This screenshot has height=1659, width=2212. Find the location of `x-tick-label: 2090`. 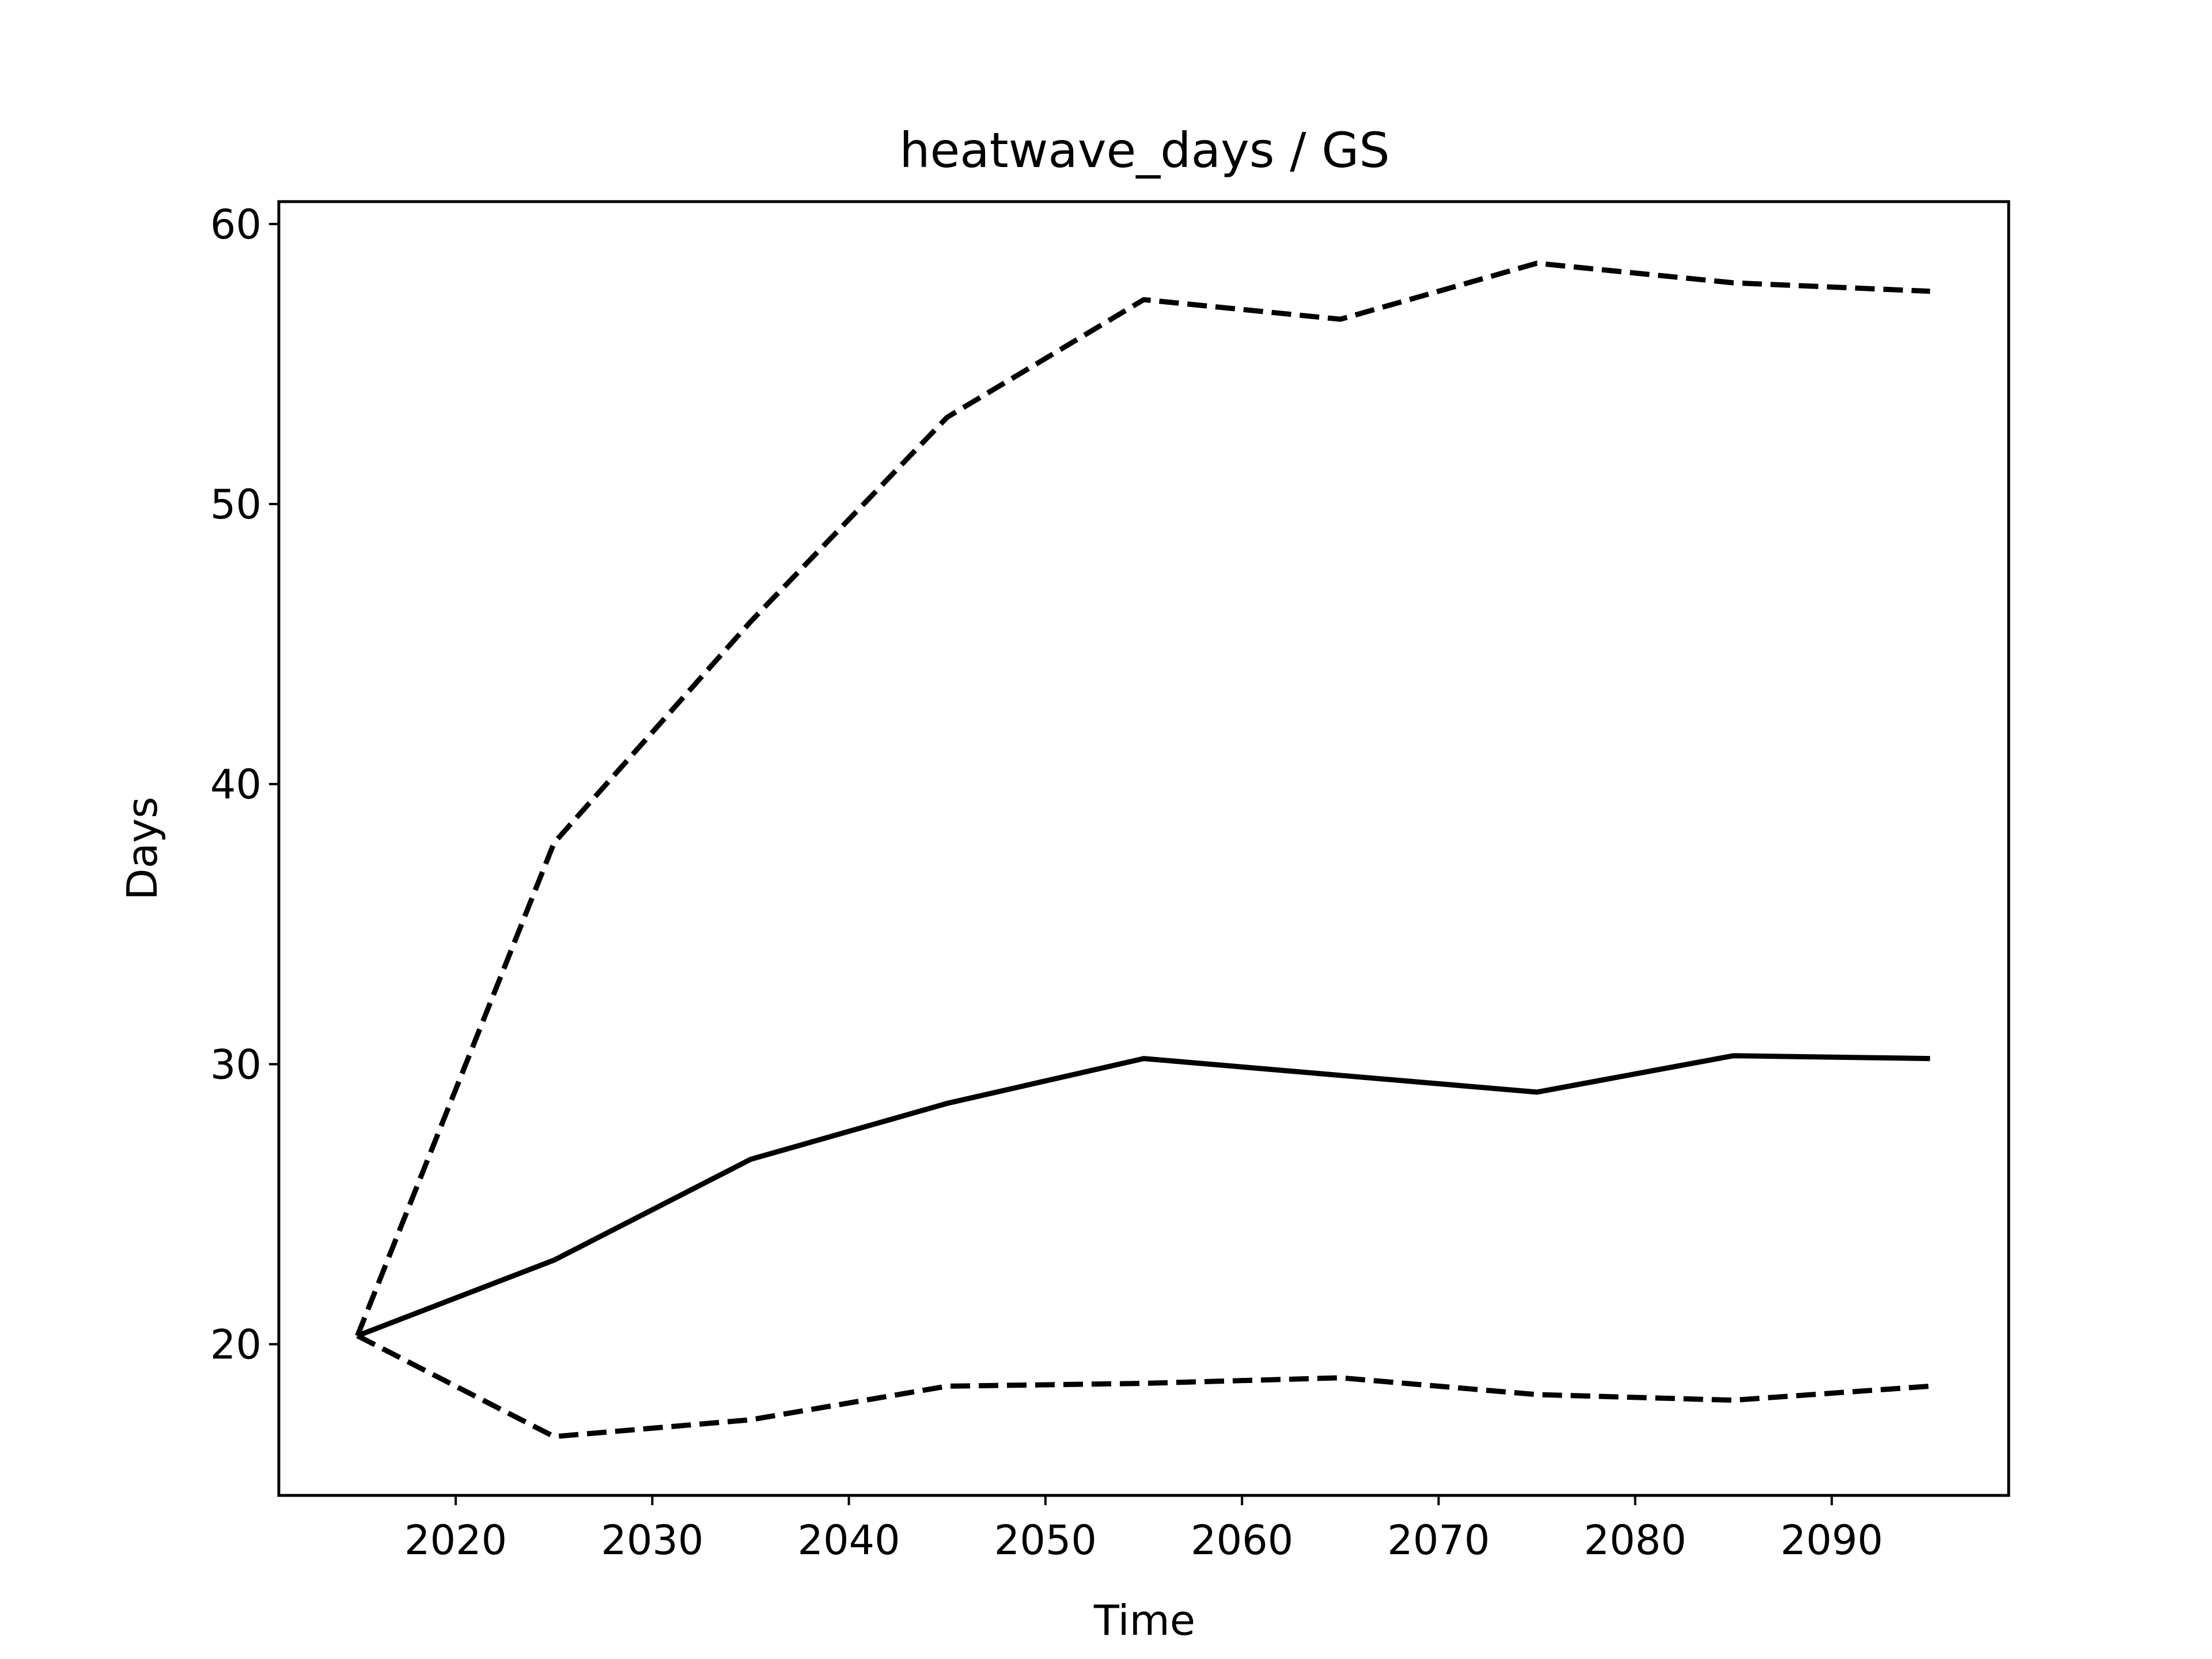

x-tick-label: 2090 is located at coordinates (1832, 1540).